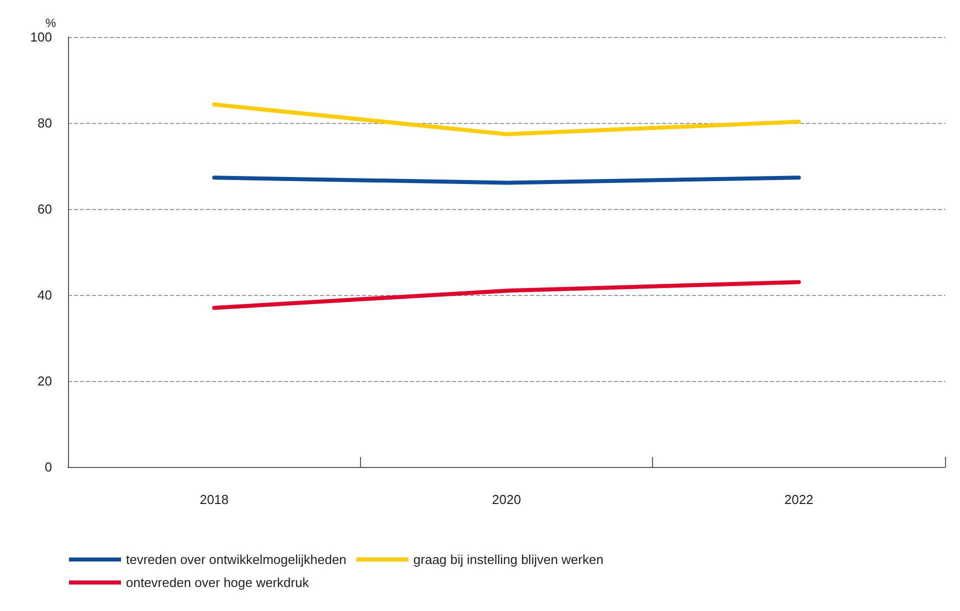 Image resolution: width=960 pixels, height=611 pixels. Describe the element at coordinates (41, 37) in the screenshot. I see `y-tick-label: 100` at that location.